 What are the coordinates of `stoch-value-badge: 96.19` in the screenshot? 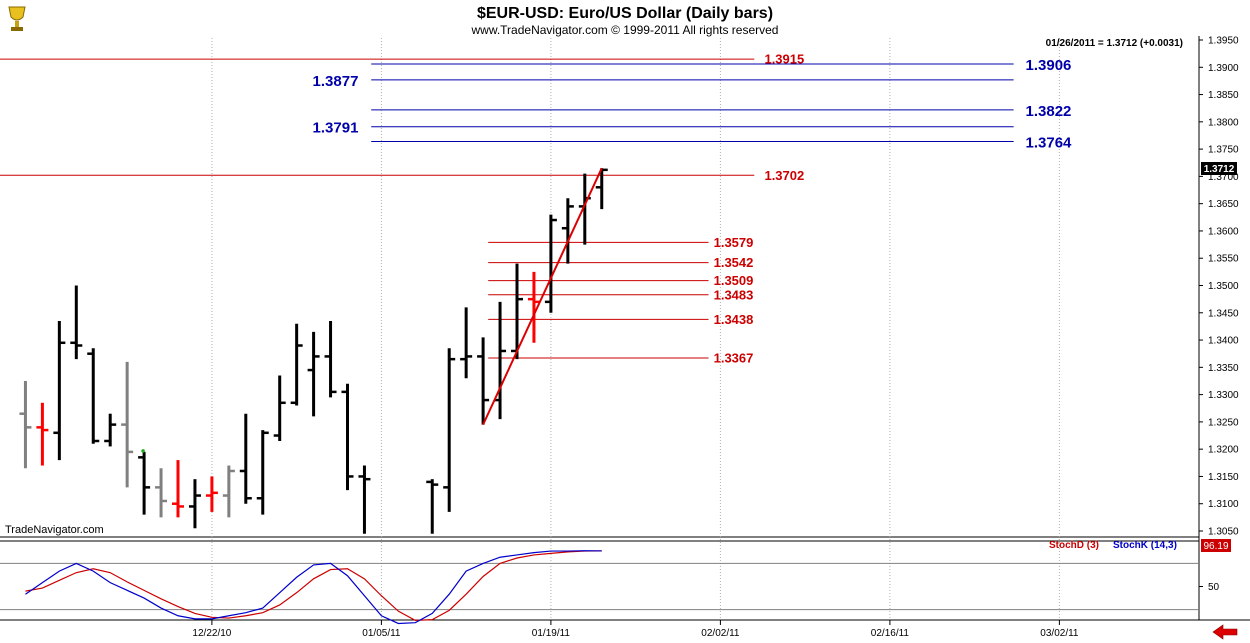 It's located at (1216, 545).